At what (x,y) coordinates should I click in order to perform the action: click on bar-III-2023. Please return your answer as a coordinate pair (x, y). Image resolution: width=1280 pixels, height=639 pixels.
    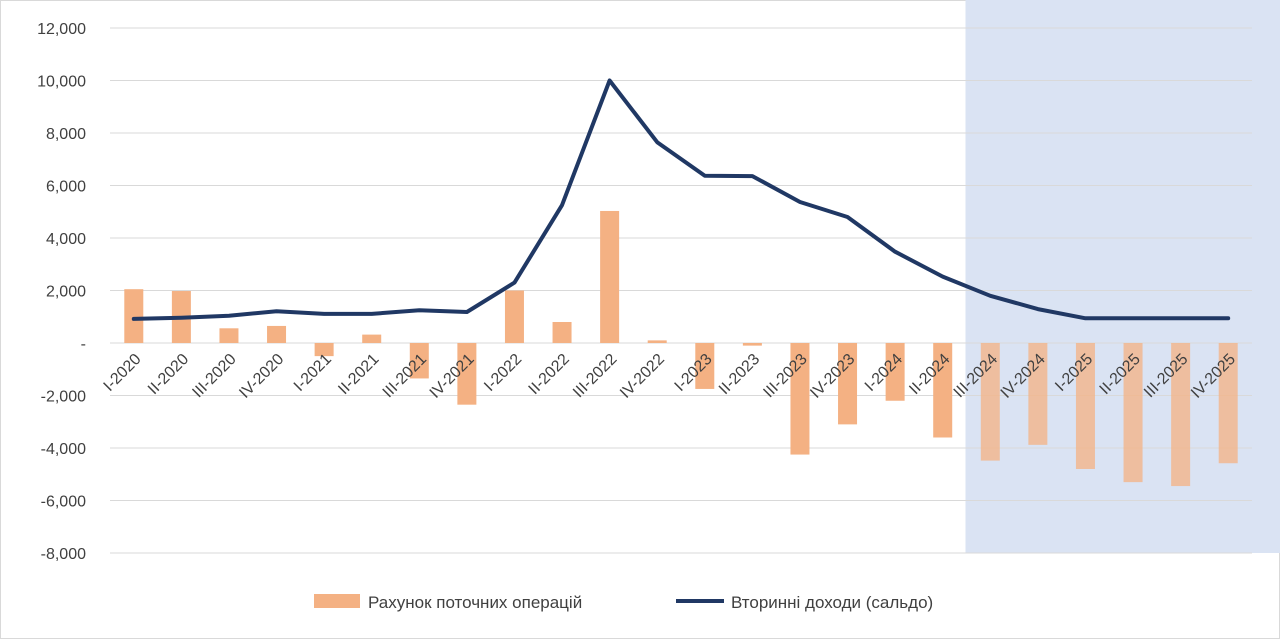
    Looking at the image, I should click on (800, 399).